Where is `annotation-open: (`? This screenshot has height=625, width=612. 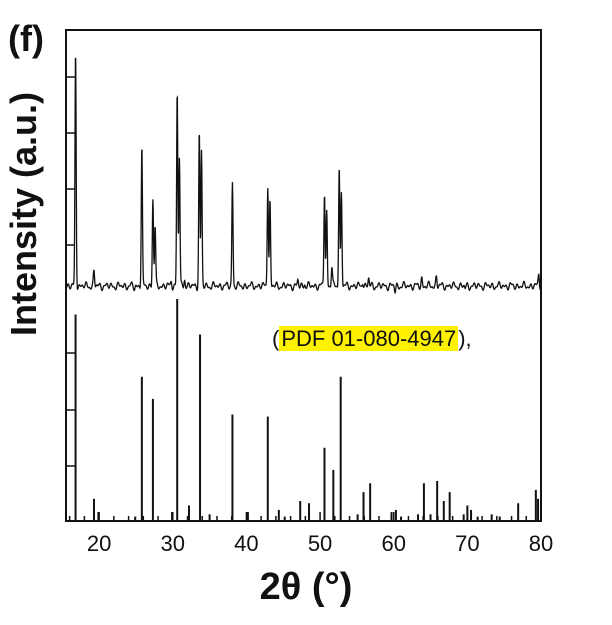 annotation-open: ( is located at coordinates (276, 338).